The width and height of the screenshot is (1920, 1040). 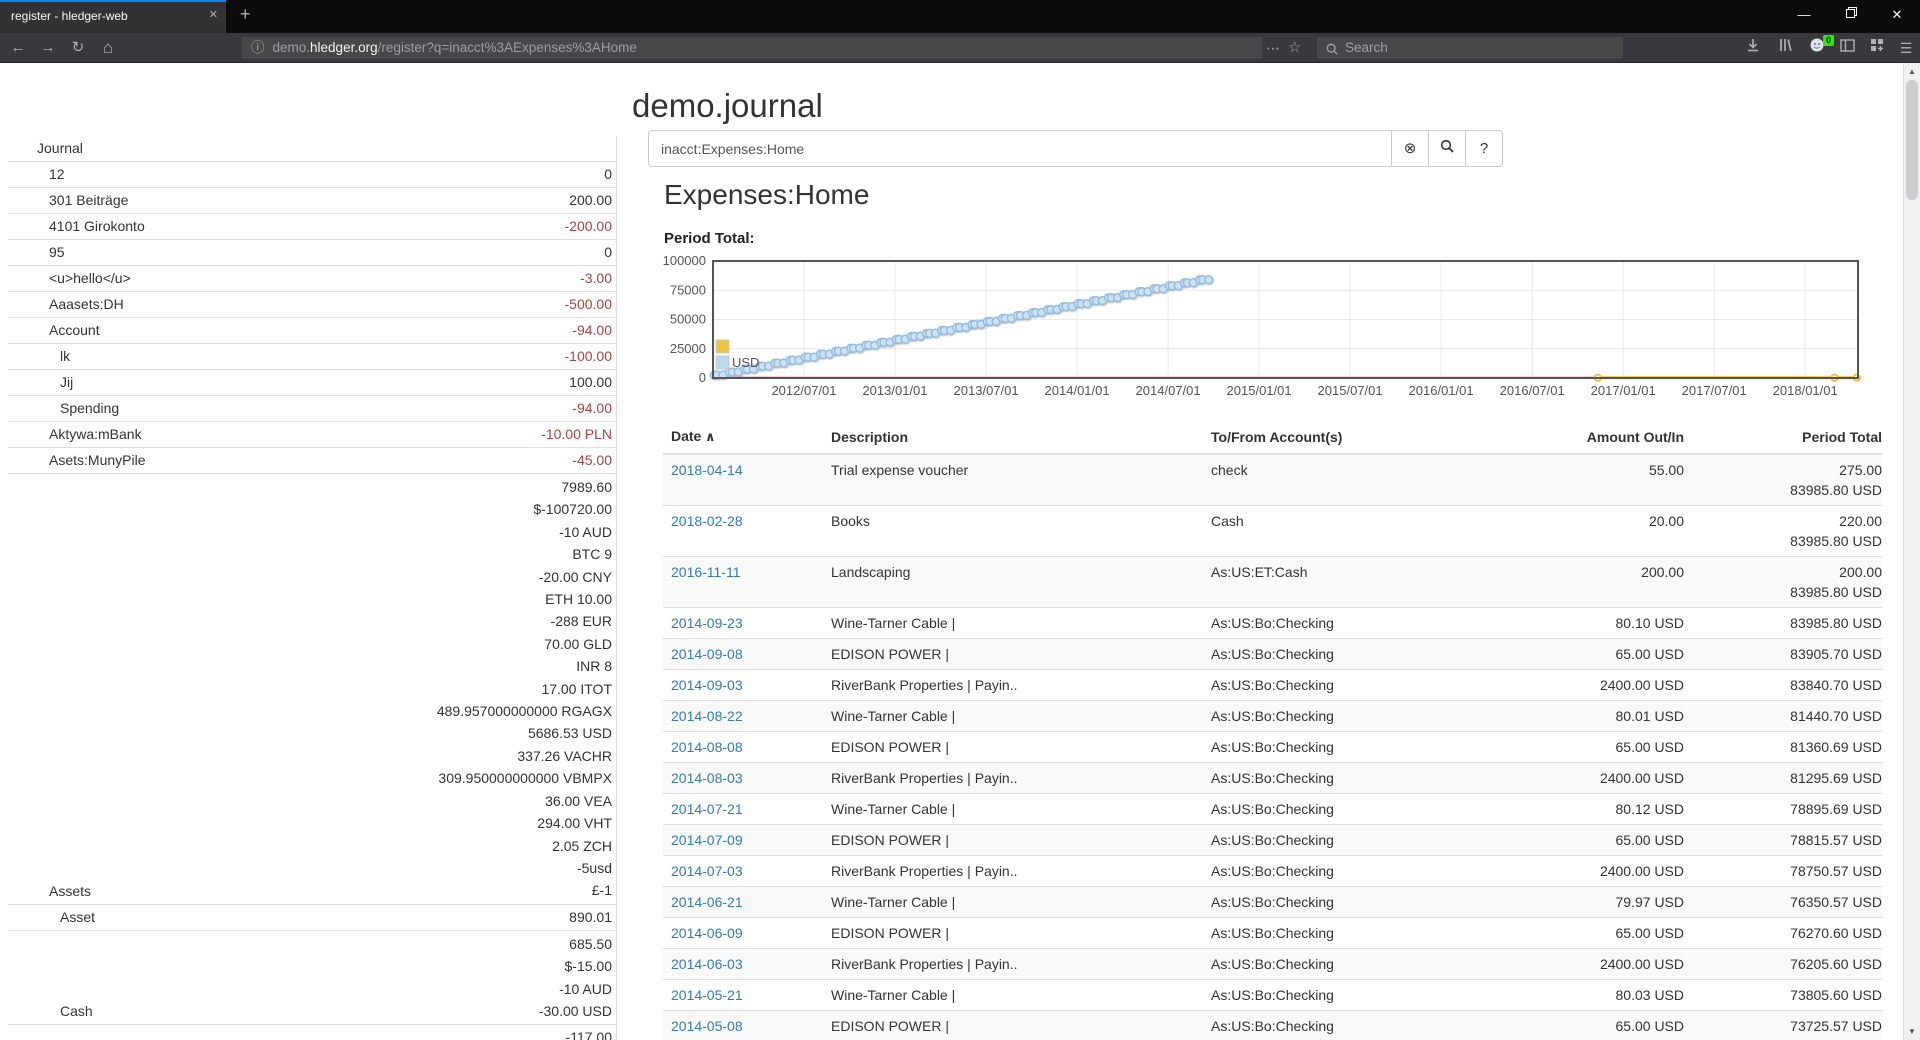 I want to click on page-actions-icon: ⋯, so click(x=1273, y=48).